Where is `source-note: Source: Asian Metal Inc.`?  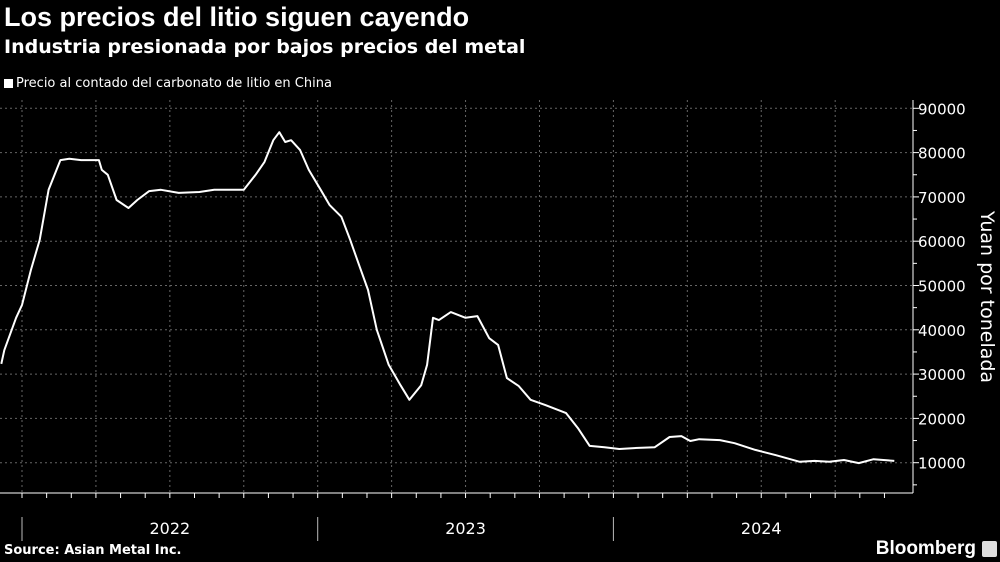 source-note: Source: Asian Metal Inc. is located at coordinates (93, 550).